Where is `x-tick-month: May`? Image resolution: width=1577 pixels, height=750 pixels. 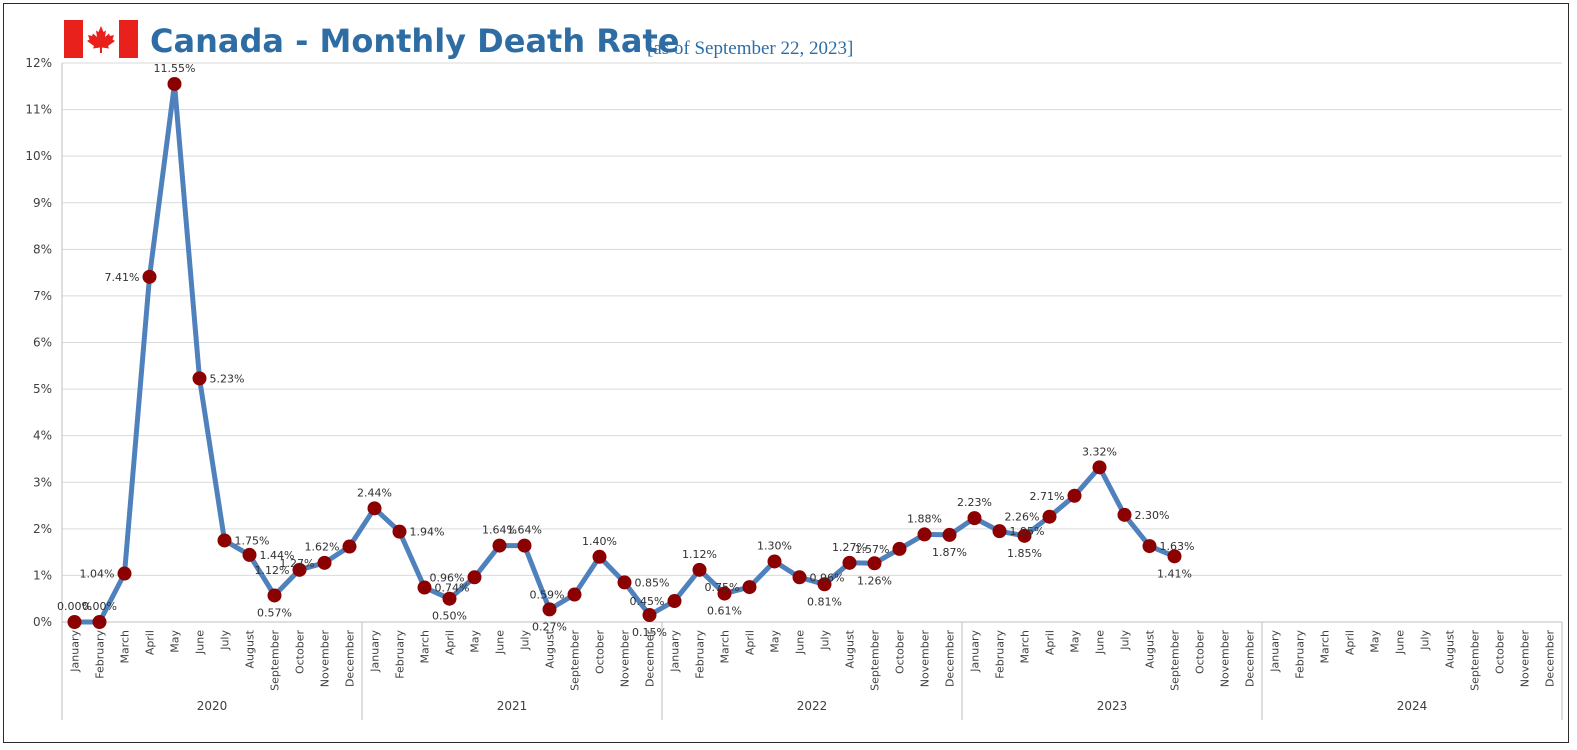
x-tick-month: May is located at coordinates (475, 641).